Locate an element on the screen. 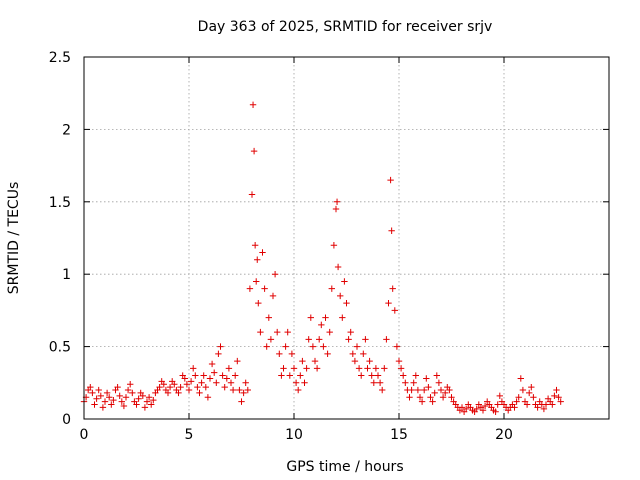 The width and height of the screenshot is (640, 480). y-tick-label-4: 2 is located at coordinates (66, 130).